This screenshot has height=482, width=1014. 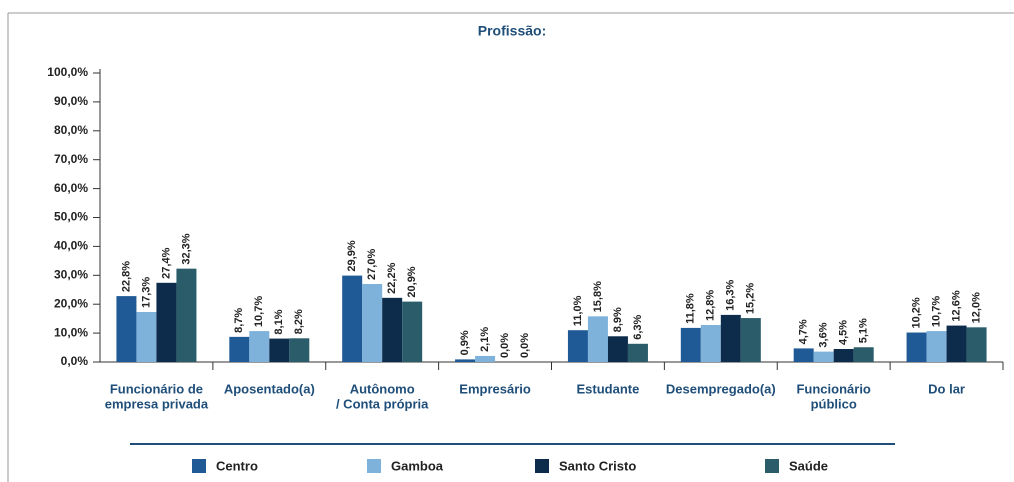 I want to click on value-label: 5,1%, so click(x=864, y=330).